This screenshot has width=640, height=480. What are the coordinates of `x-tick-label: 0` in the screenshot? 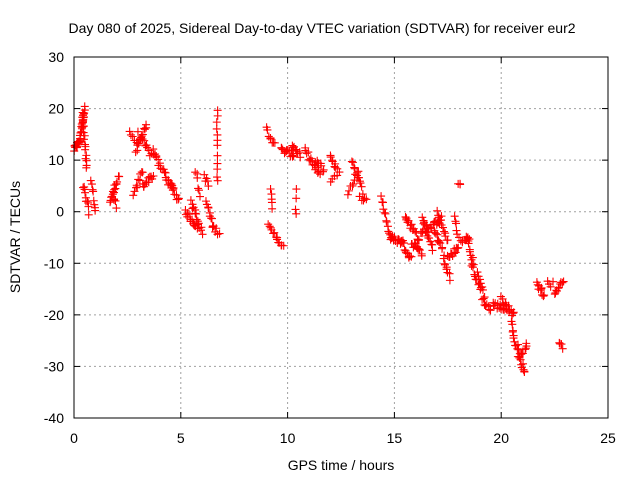 It's located at (74, 438).